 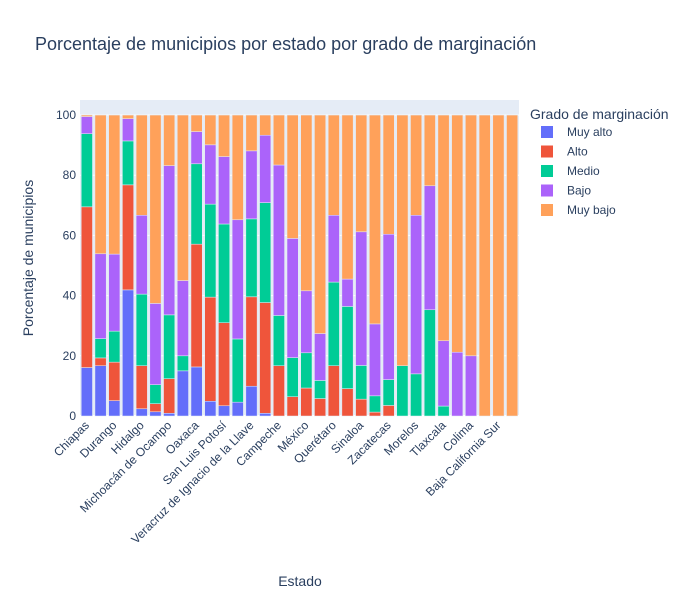 I want to click on legend-item: Bajo, so click(x=566, y=191).